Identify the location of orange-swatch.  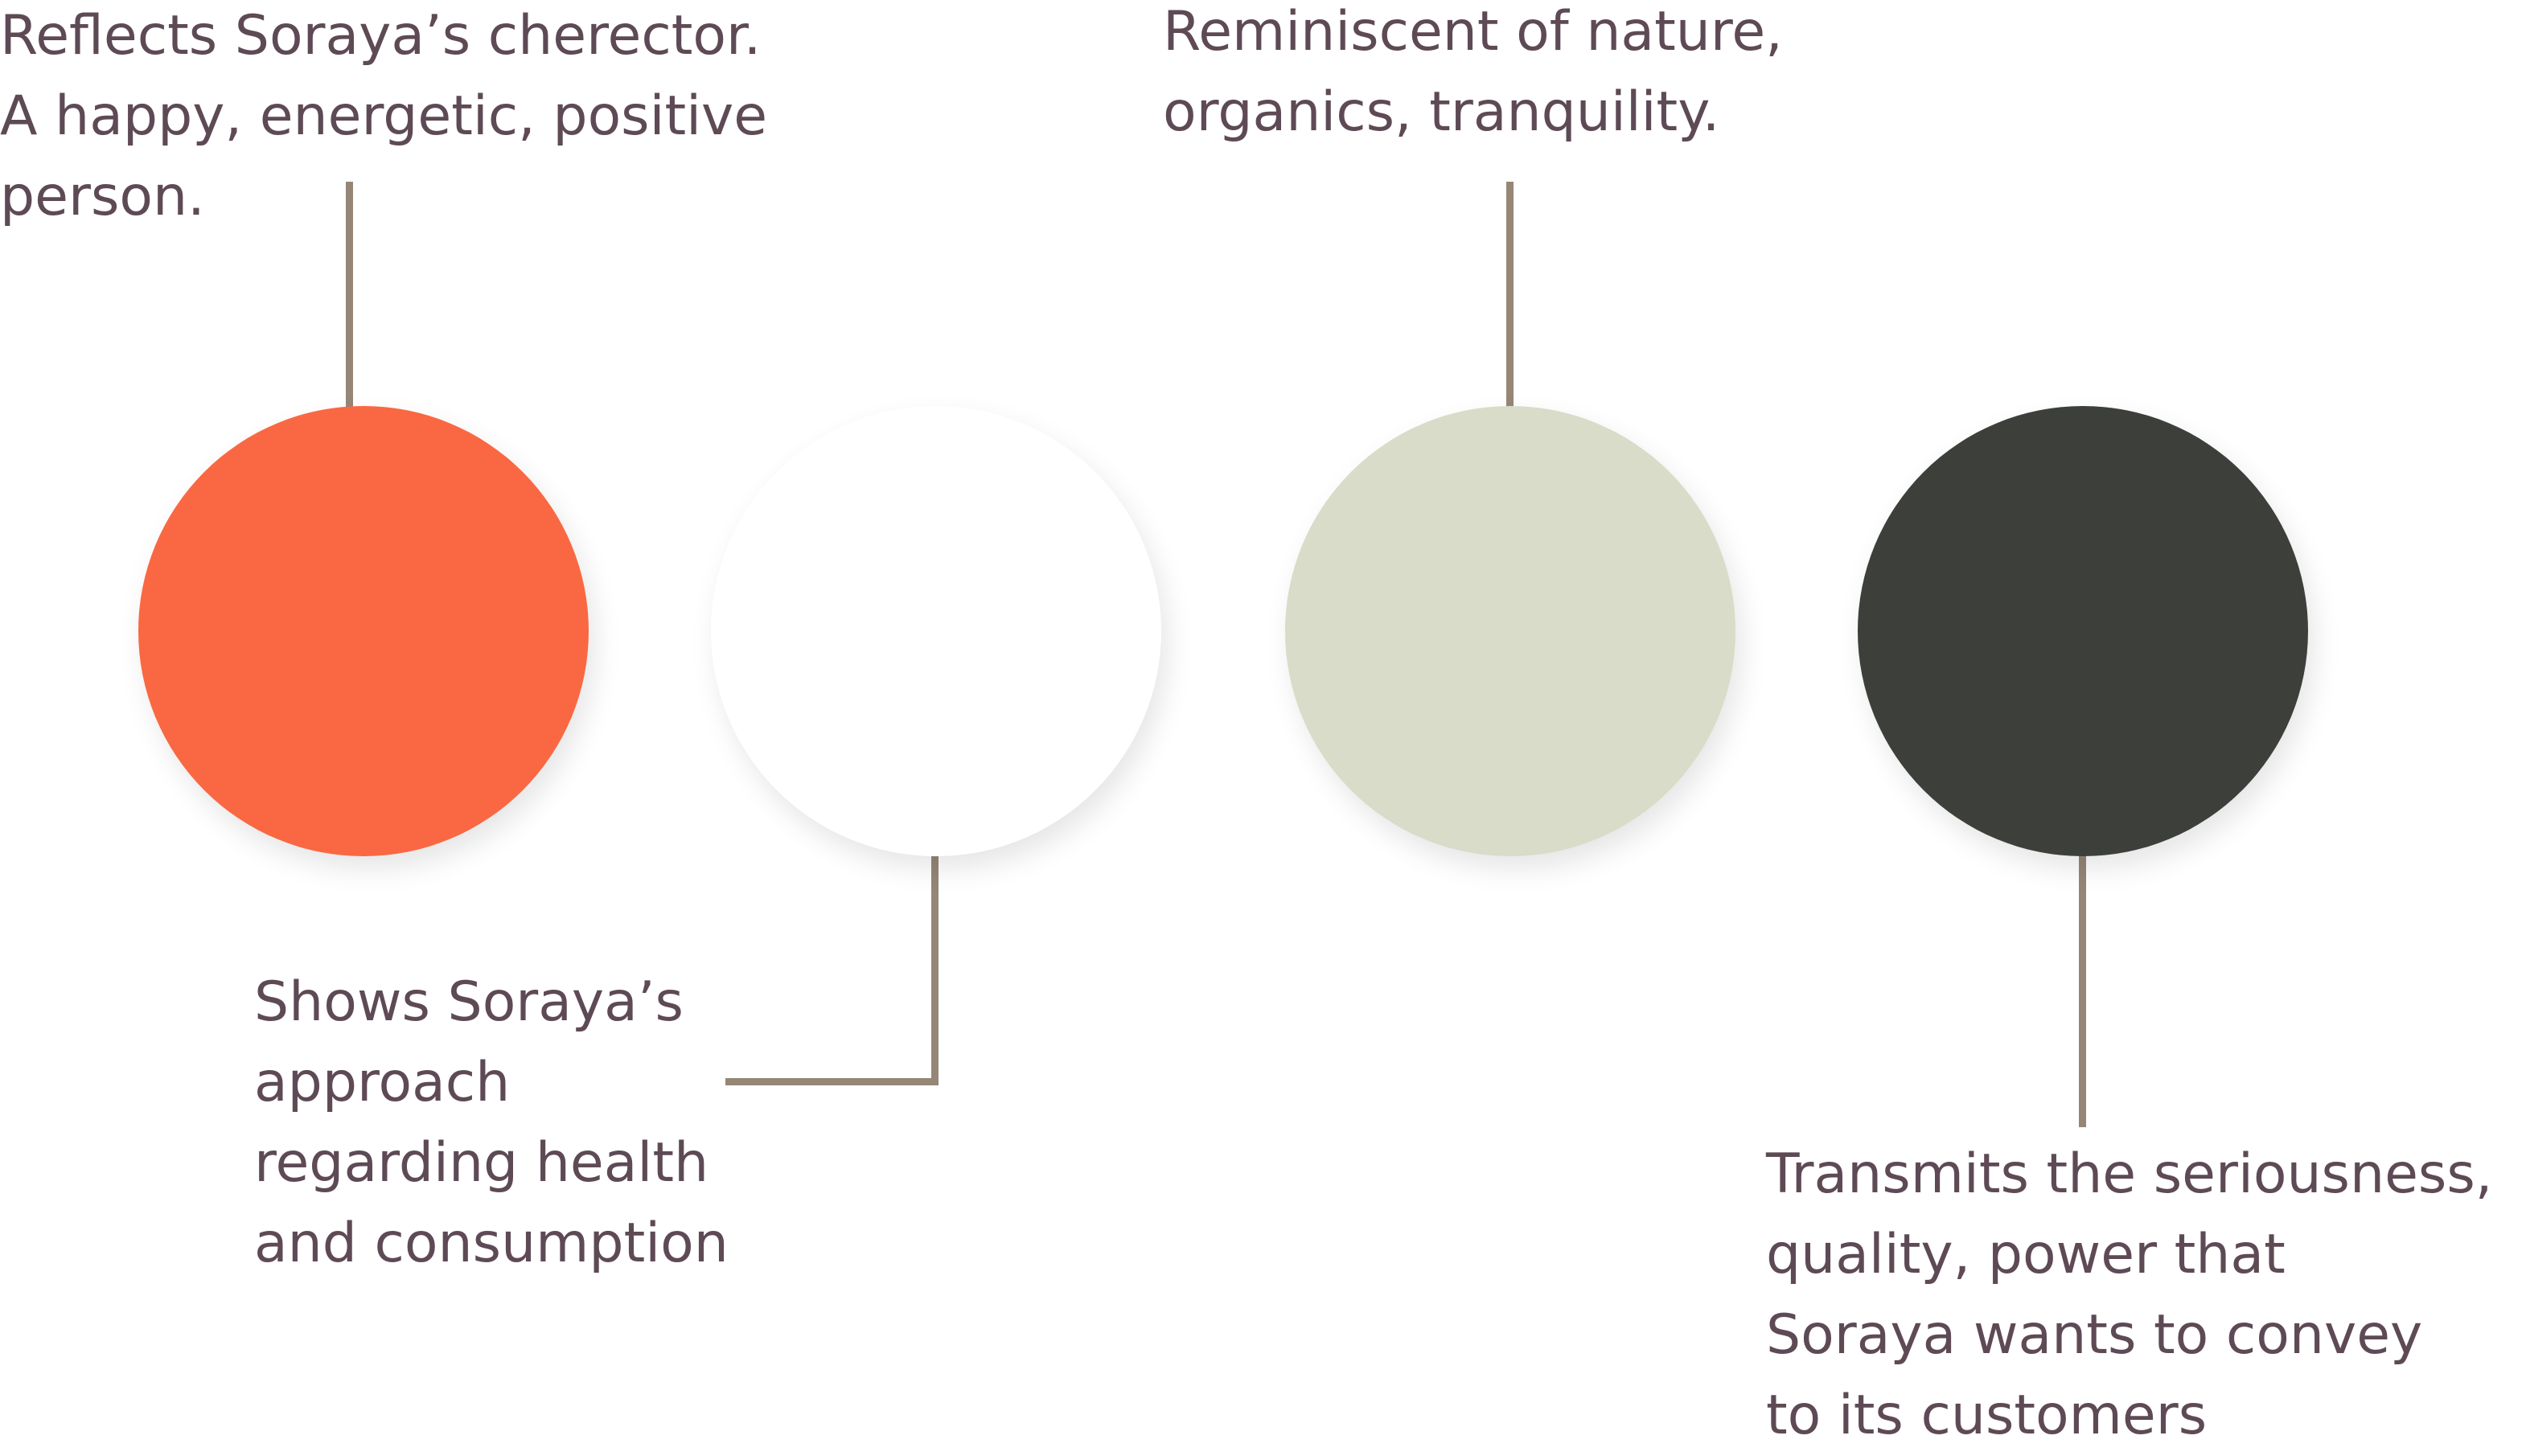
(363, 631).